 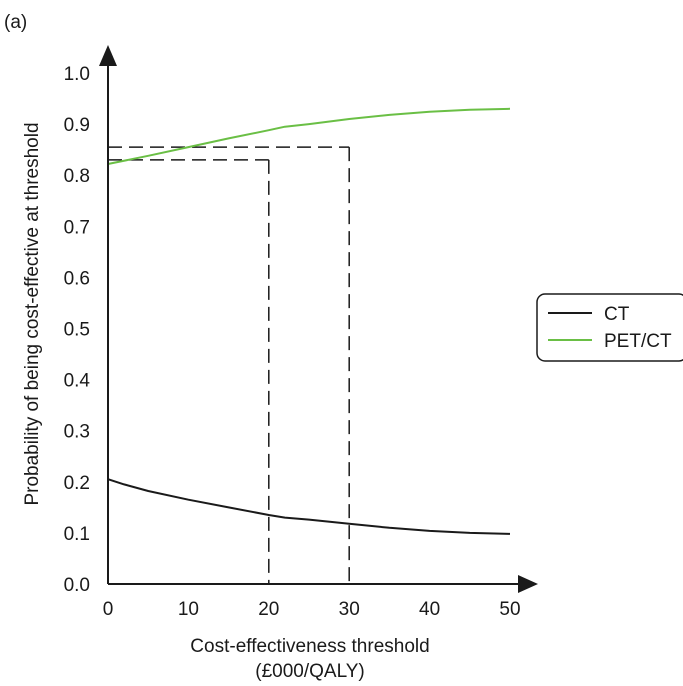 I want to click on y-tick-label: 0.4, so click(x=77, y=381).